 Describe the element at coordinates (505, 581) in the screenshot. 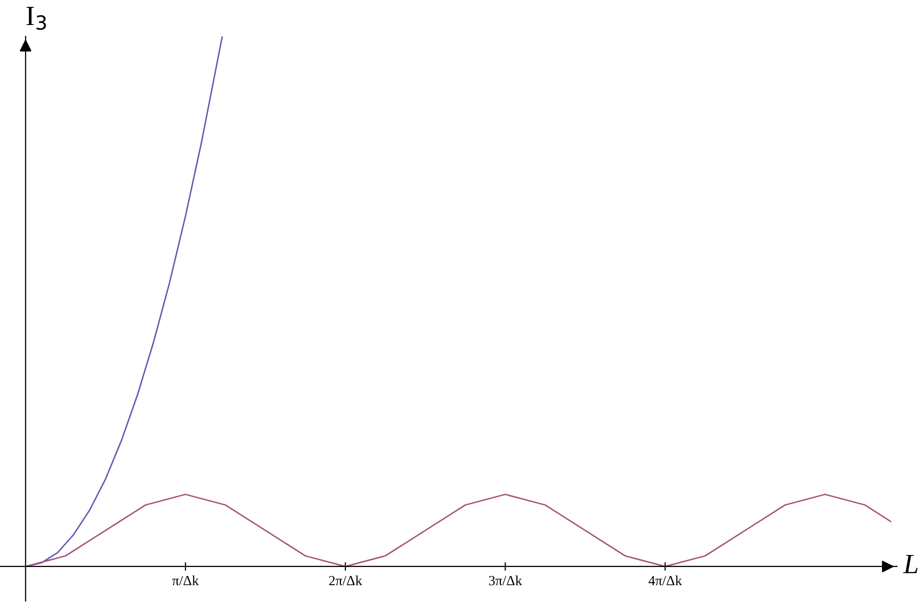

I see `x-tick-label: 3π/Δk` at that location.